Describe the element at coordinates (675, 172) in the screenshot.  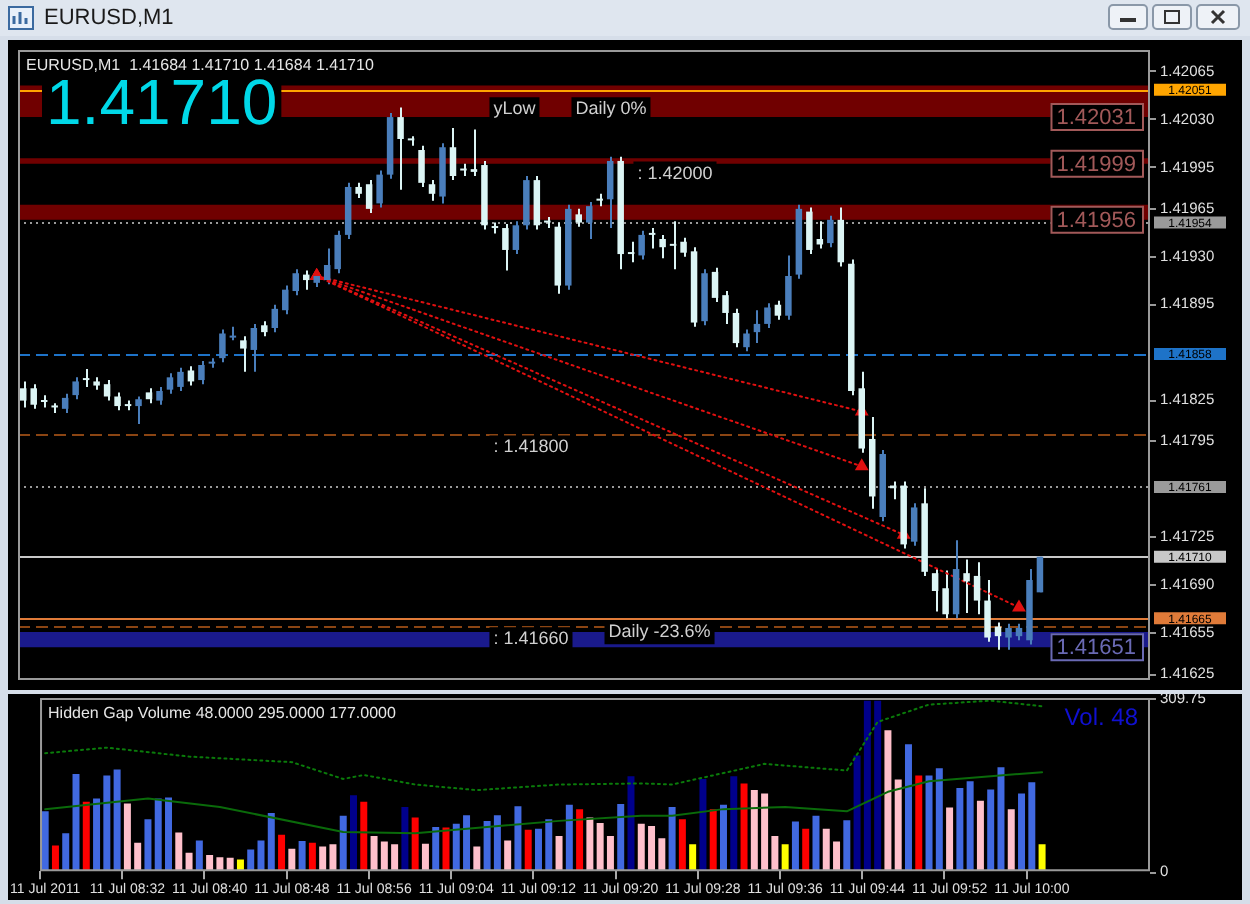
I see `annotation: : 1.42000` at that location.